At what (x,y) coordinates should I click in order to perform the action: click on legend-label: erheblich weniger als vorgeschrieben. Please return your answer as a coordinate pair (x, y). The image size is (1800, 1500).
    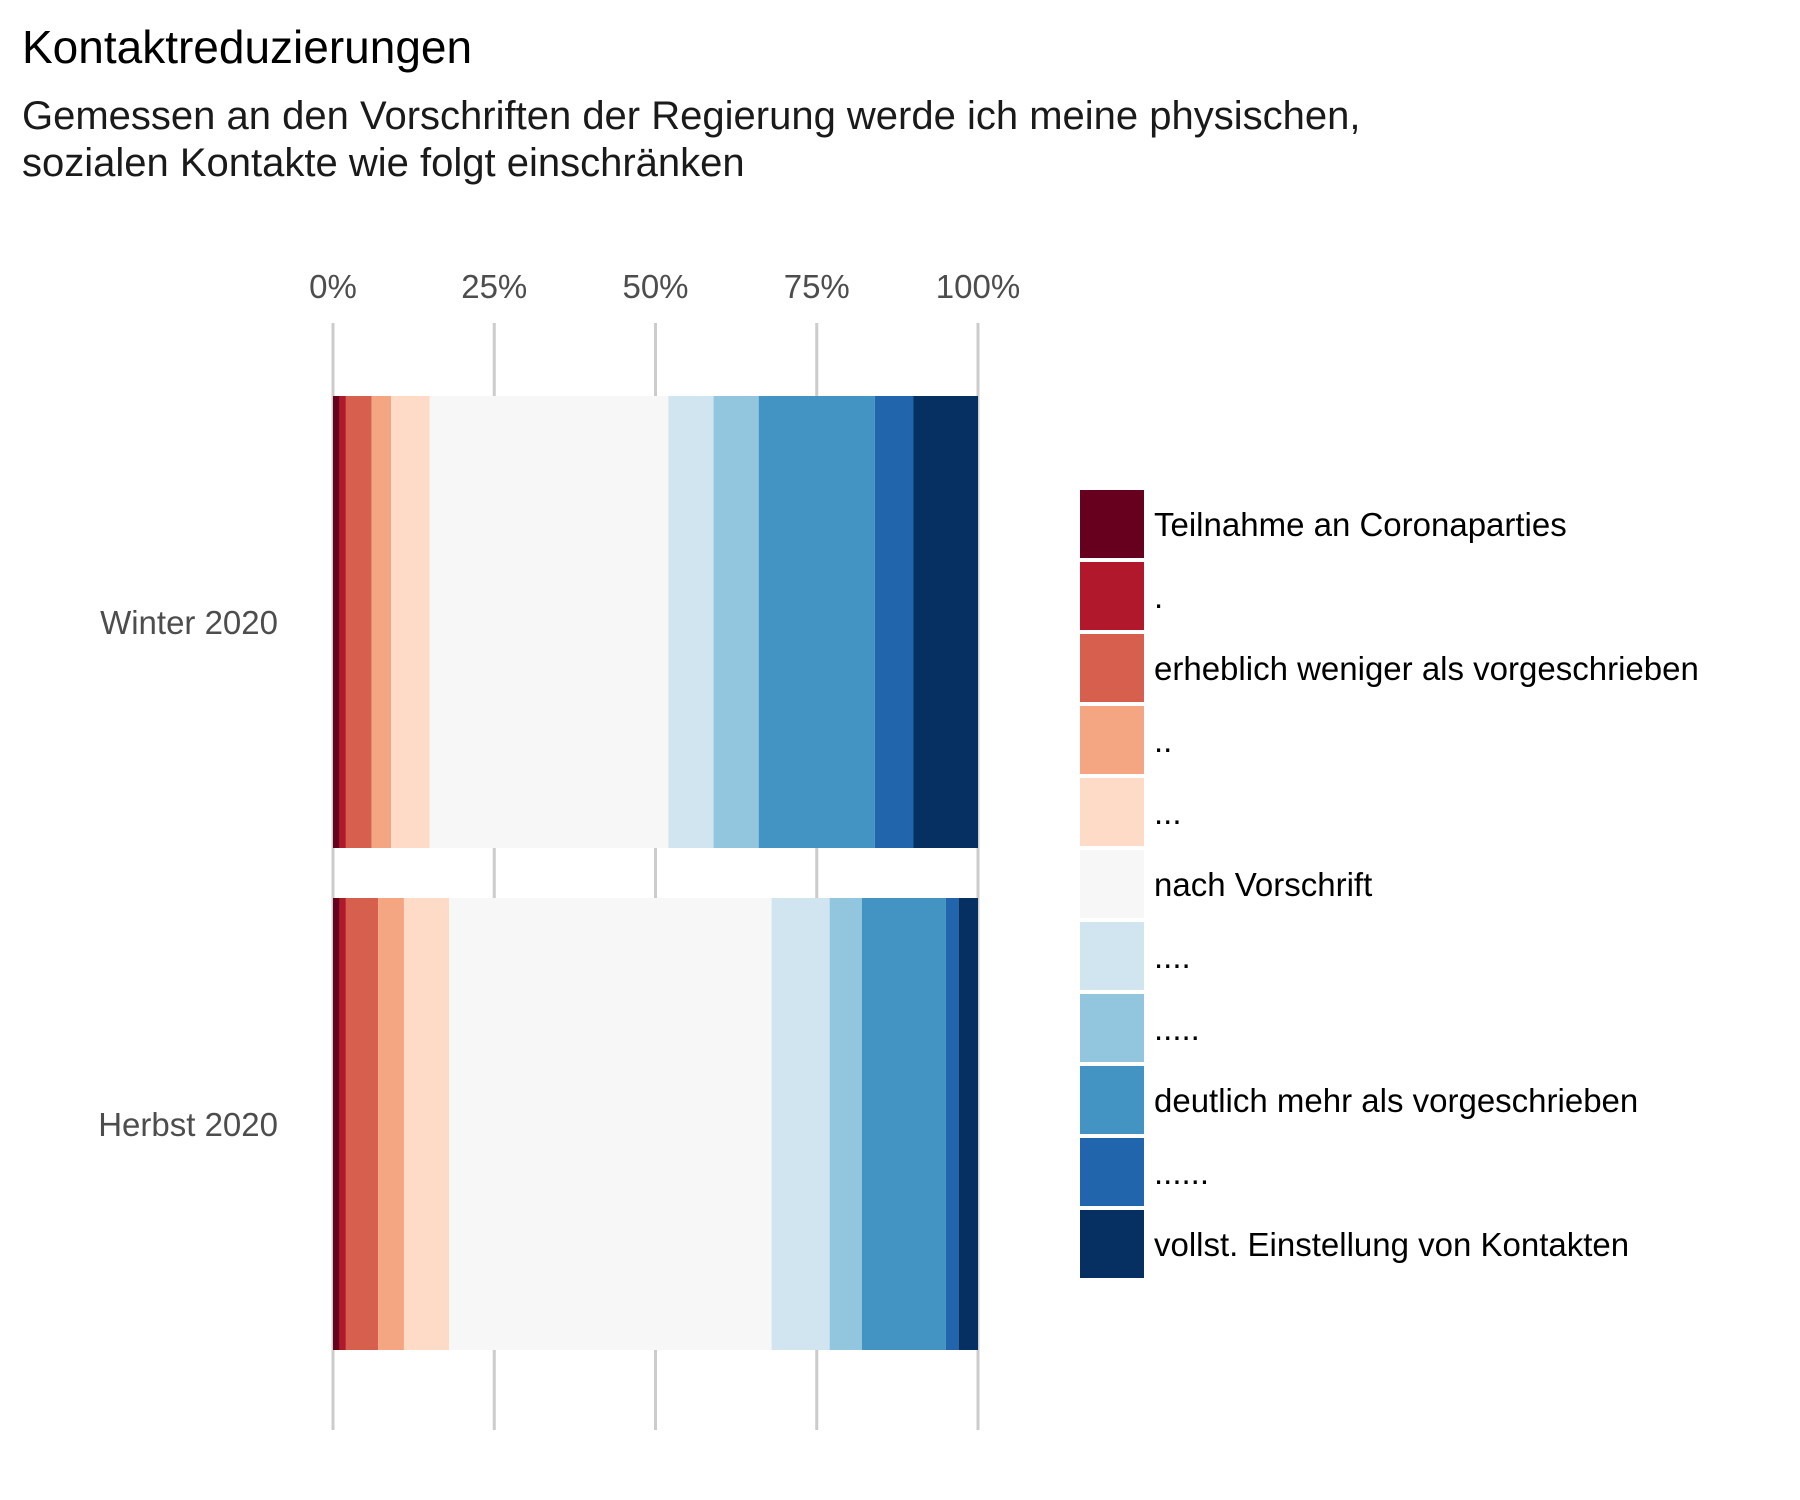
    Looking at the image, I should click on (1426, 668).